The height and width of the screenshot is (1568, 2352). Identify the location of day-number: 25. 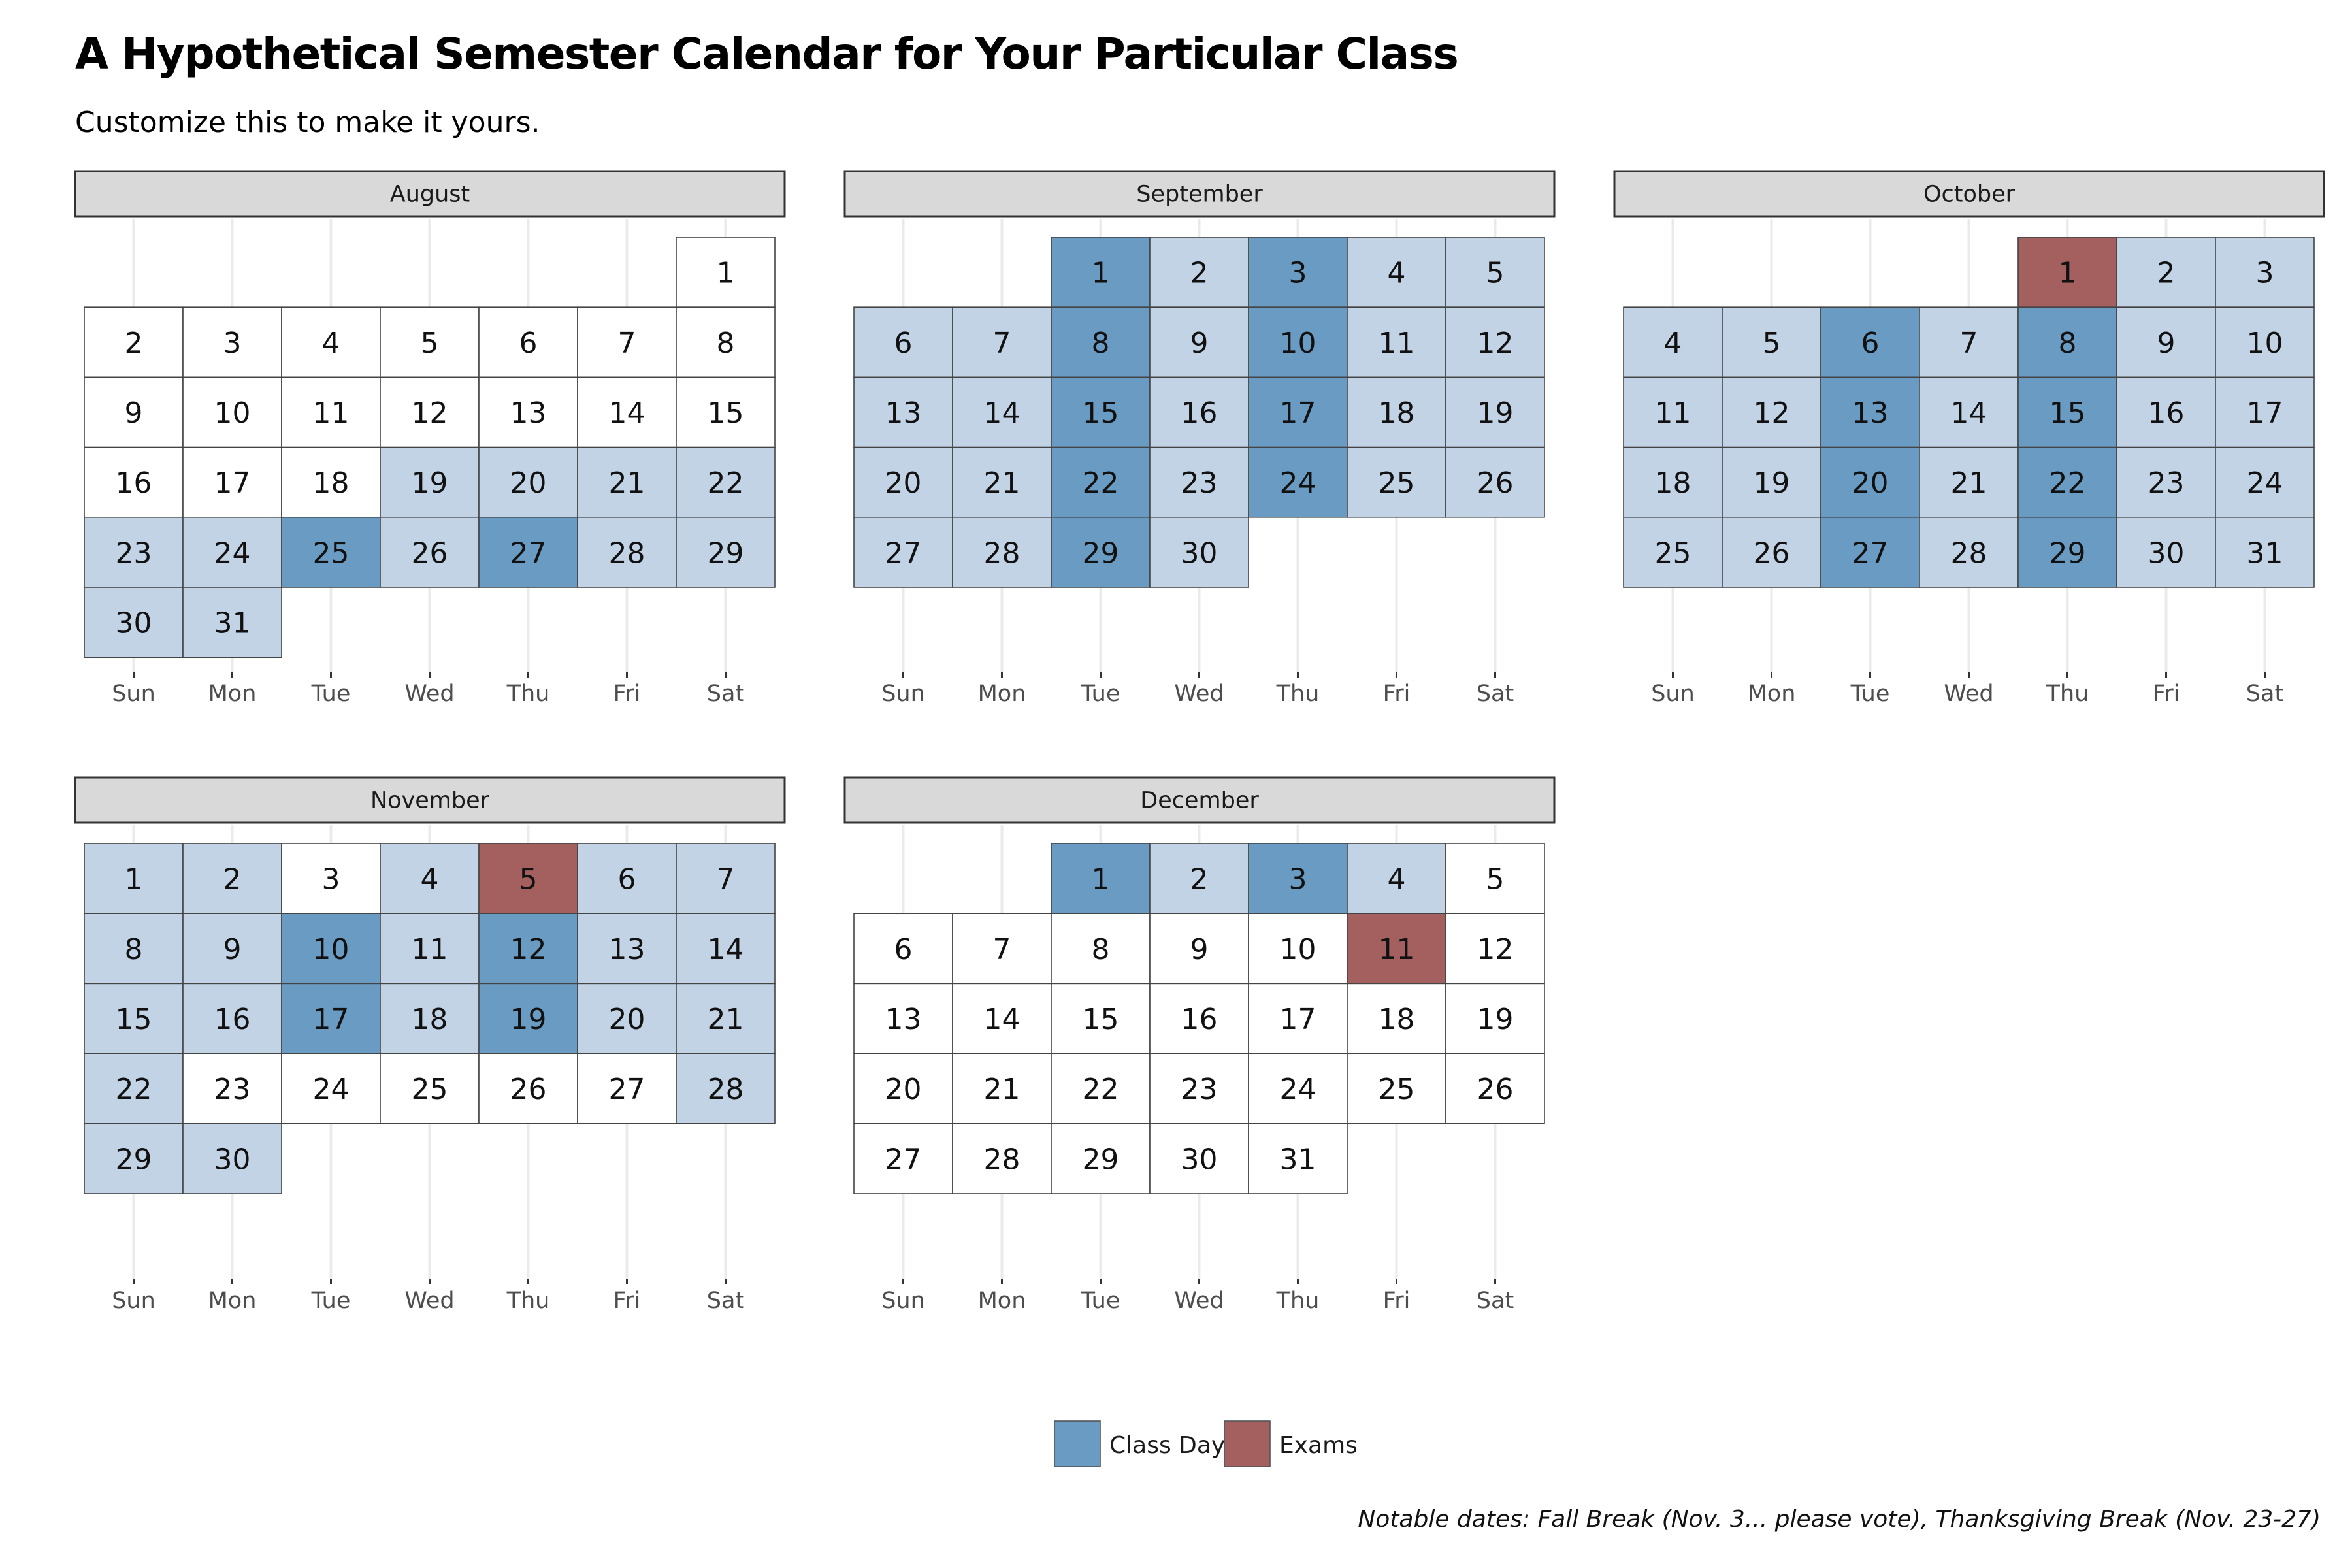
(1397, 483).